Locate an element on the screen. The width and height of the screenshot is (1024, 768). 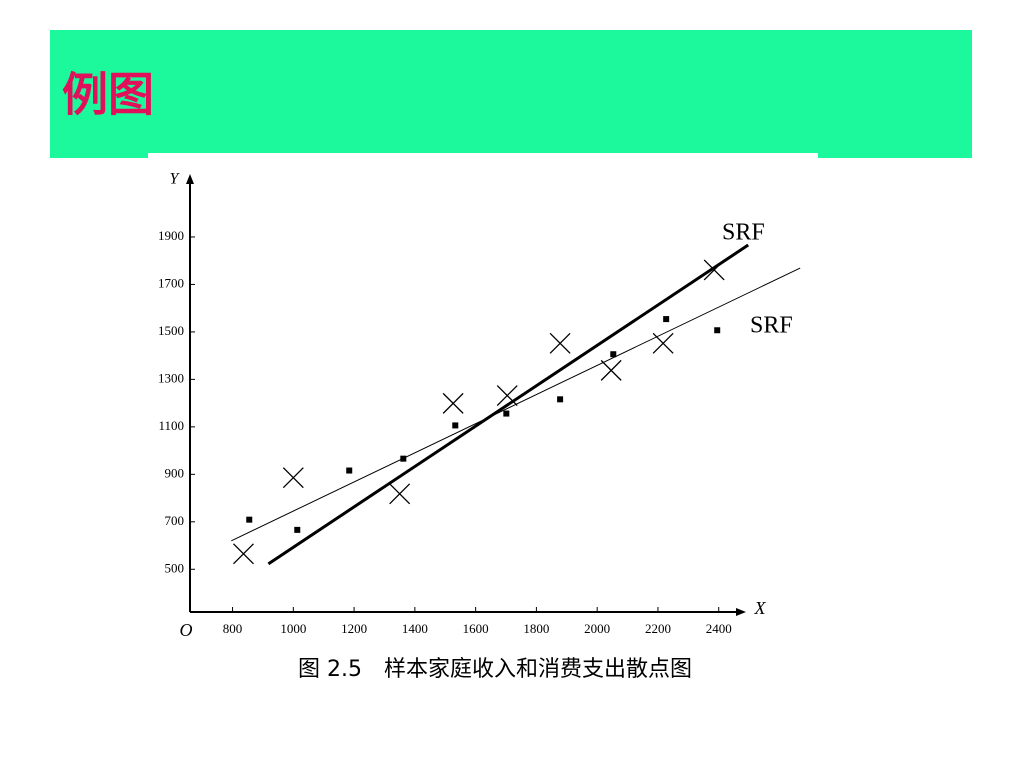
x-tick-label: 1400 is located at coordinates (415, 628).